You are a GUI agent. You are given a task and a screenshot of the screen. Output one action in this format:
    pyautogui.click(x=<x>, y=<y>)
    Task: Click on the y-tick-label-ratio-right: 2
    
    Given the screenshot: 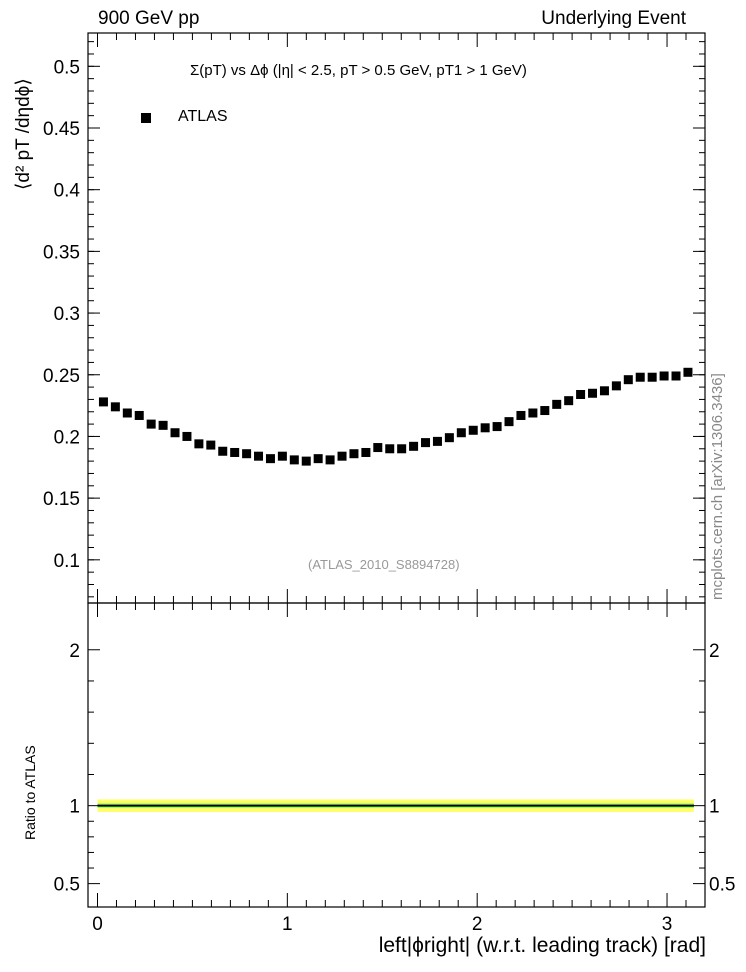 What is the action you would take?
    pyautogui.click(x=714, y=651)
    